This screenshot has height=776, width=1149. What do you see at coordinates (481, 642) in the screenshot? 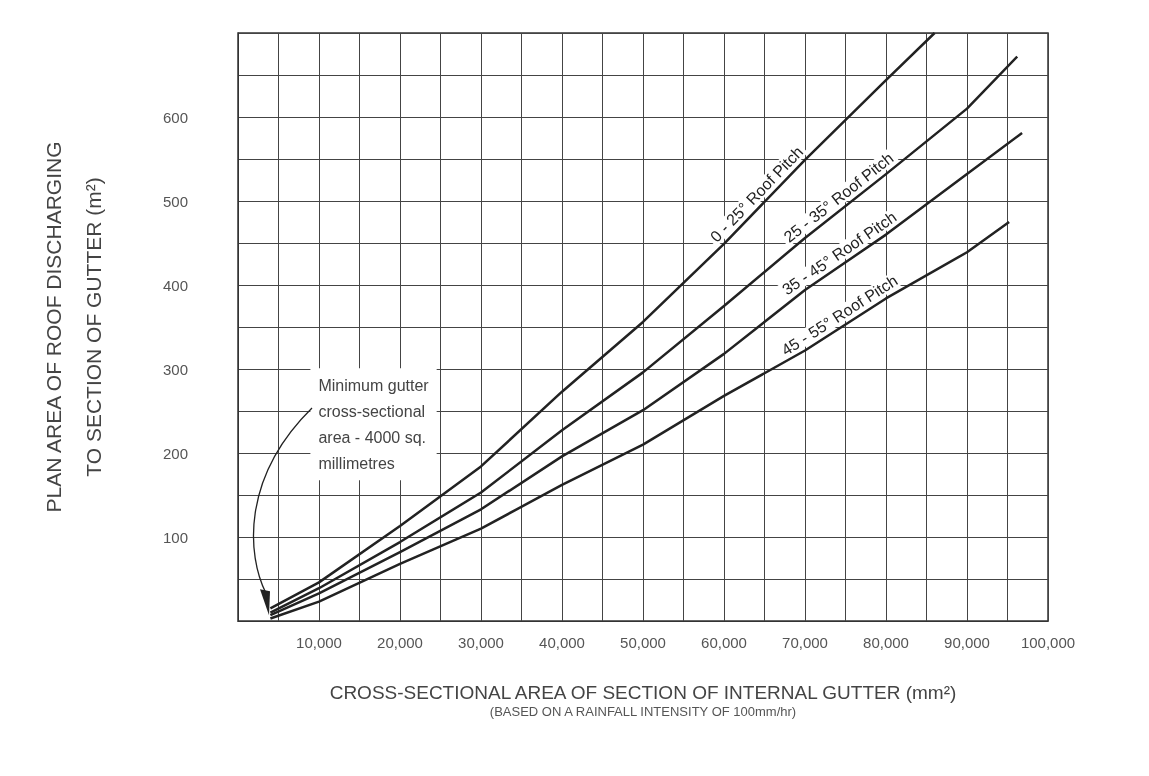
I see `x-tick-label: 30,000` at bounding box center [481, 642].